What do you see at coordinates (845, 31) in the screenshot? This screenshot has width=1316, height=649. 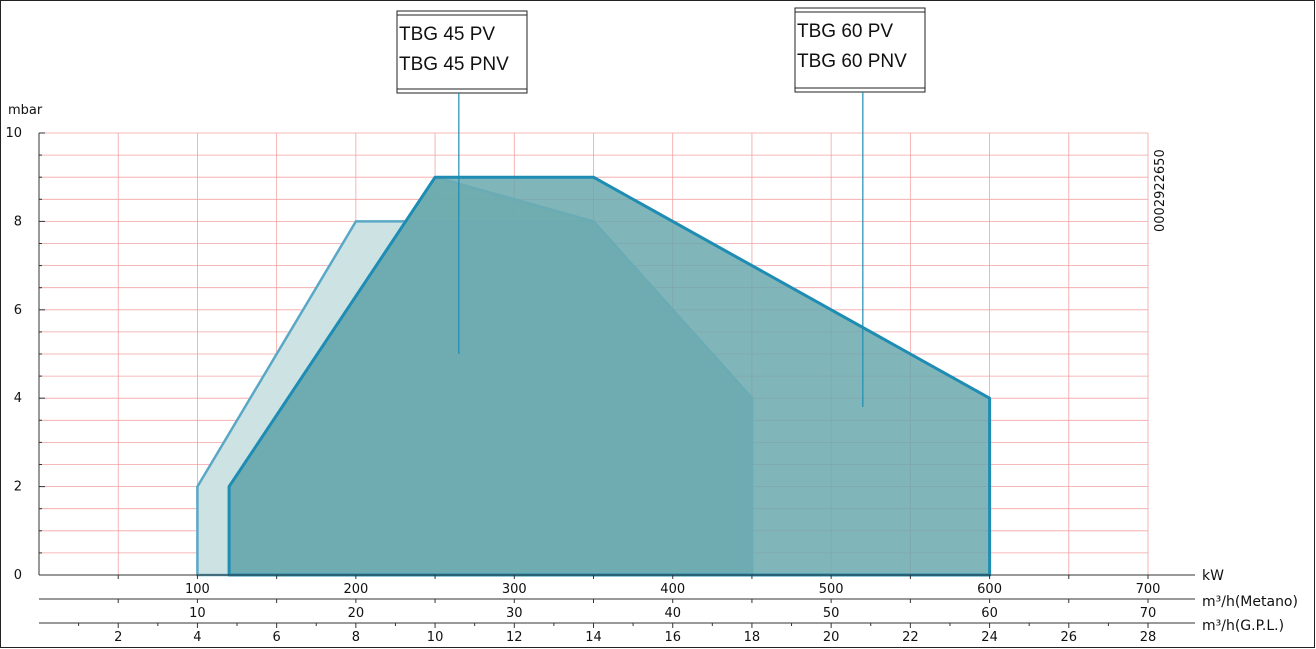 I see `label-box-text: TBG 60 PV` at bounding box center [845, 31].